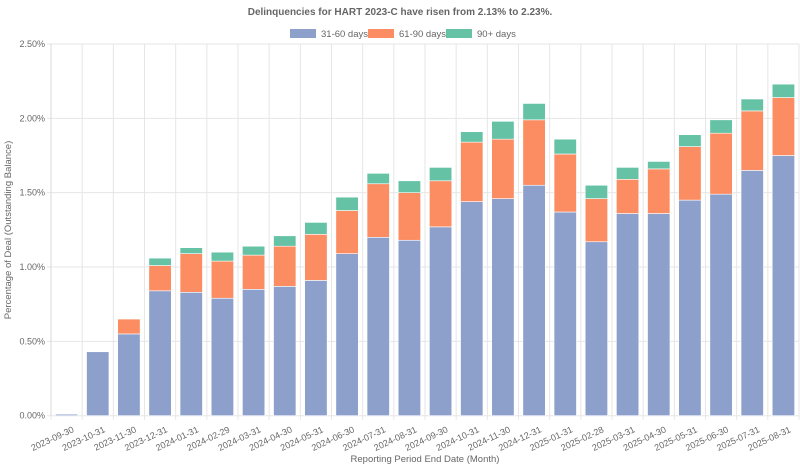 The width and height of the screenshot is (800, 467). I want to click on y-axis-ticks: 0.00% 0.50% 1.00% 1.50% 2.00% 2.50%, so click(32, 230).